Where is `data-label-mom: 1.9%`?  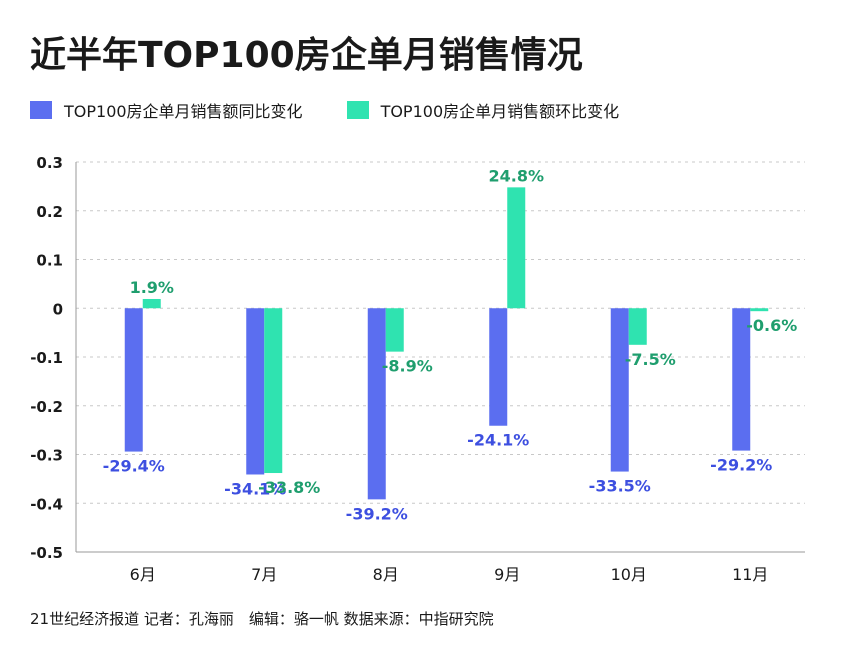 data-label-mom: 1.9% is located at coordinates (152, 287).